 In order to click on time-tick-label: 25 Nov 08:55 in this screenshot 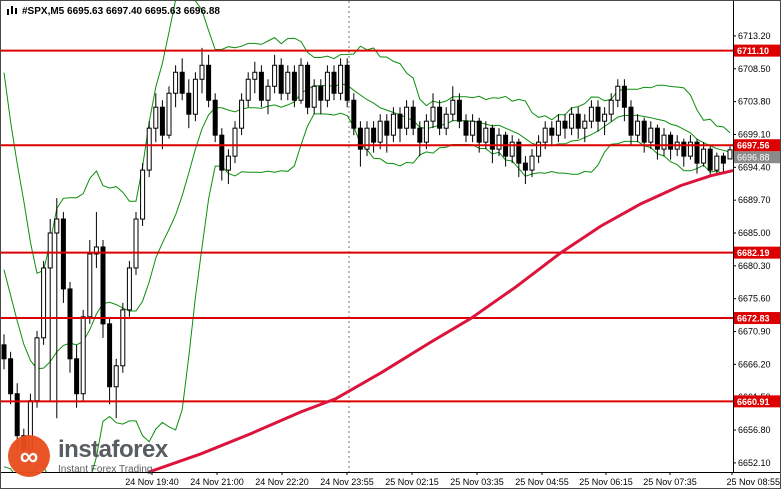, I will do `click(753, 482)`.